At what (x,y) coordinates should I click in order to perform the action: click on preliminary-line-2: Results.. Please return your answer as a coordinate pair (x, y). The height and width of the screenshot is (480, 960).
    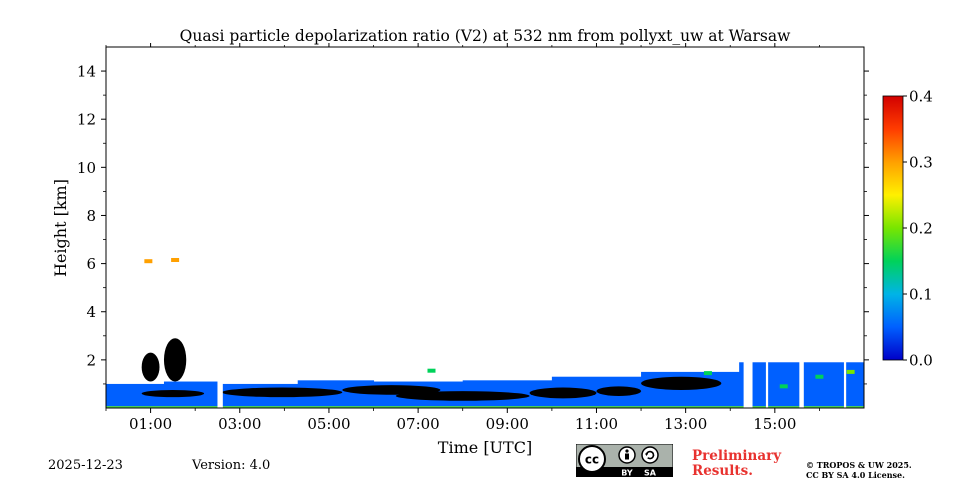
    Looking at the image, I should click on (722, 471).